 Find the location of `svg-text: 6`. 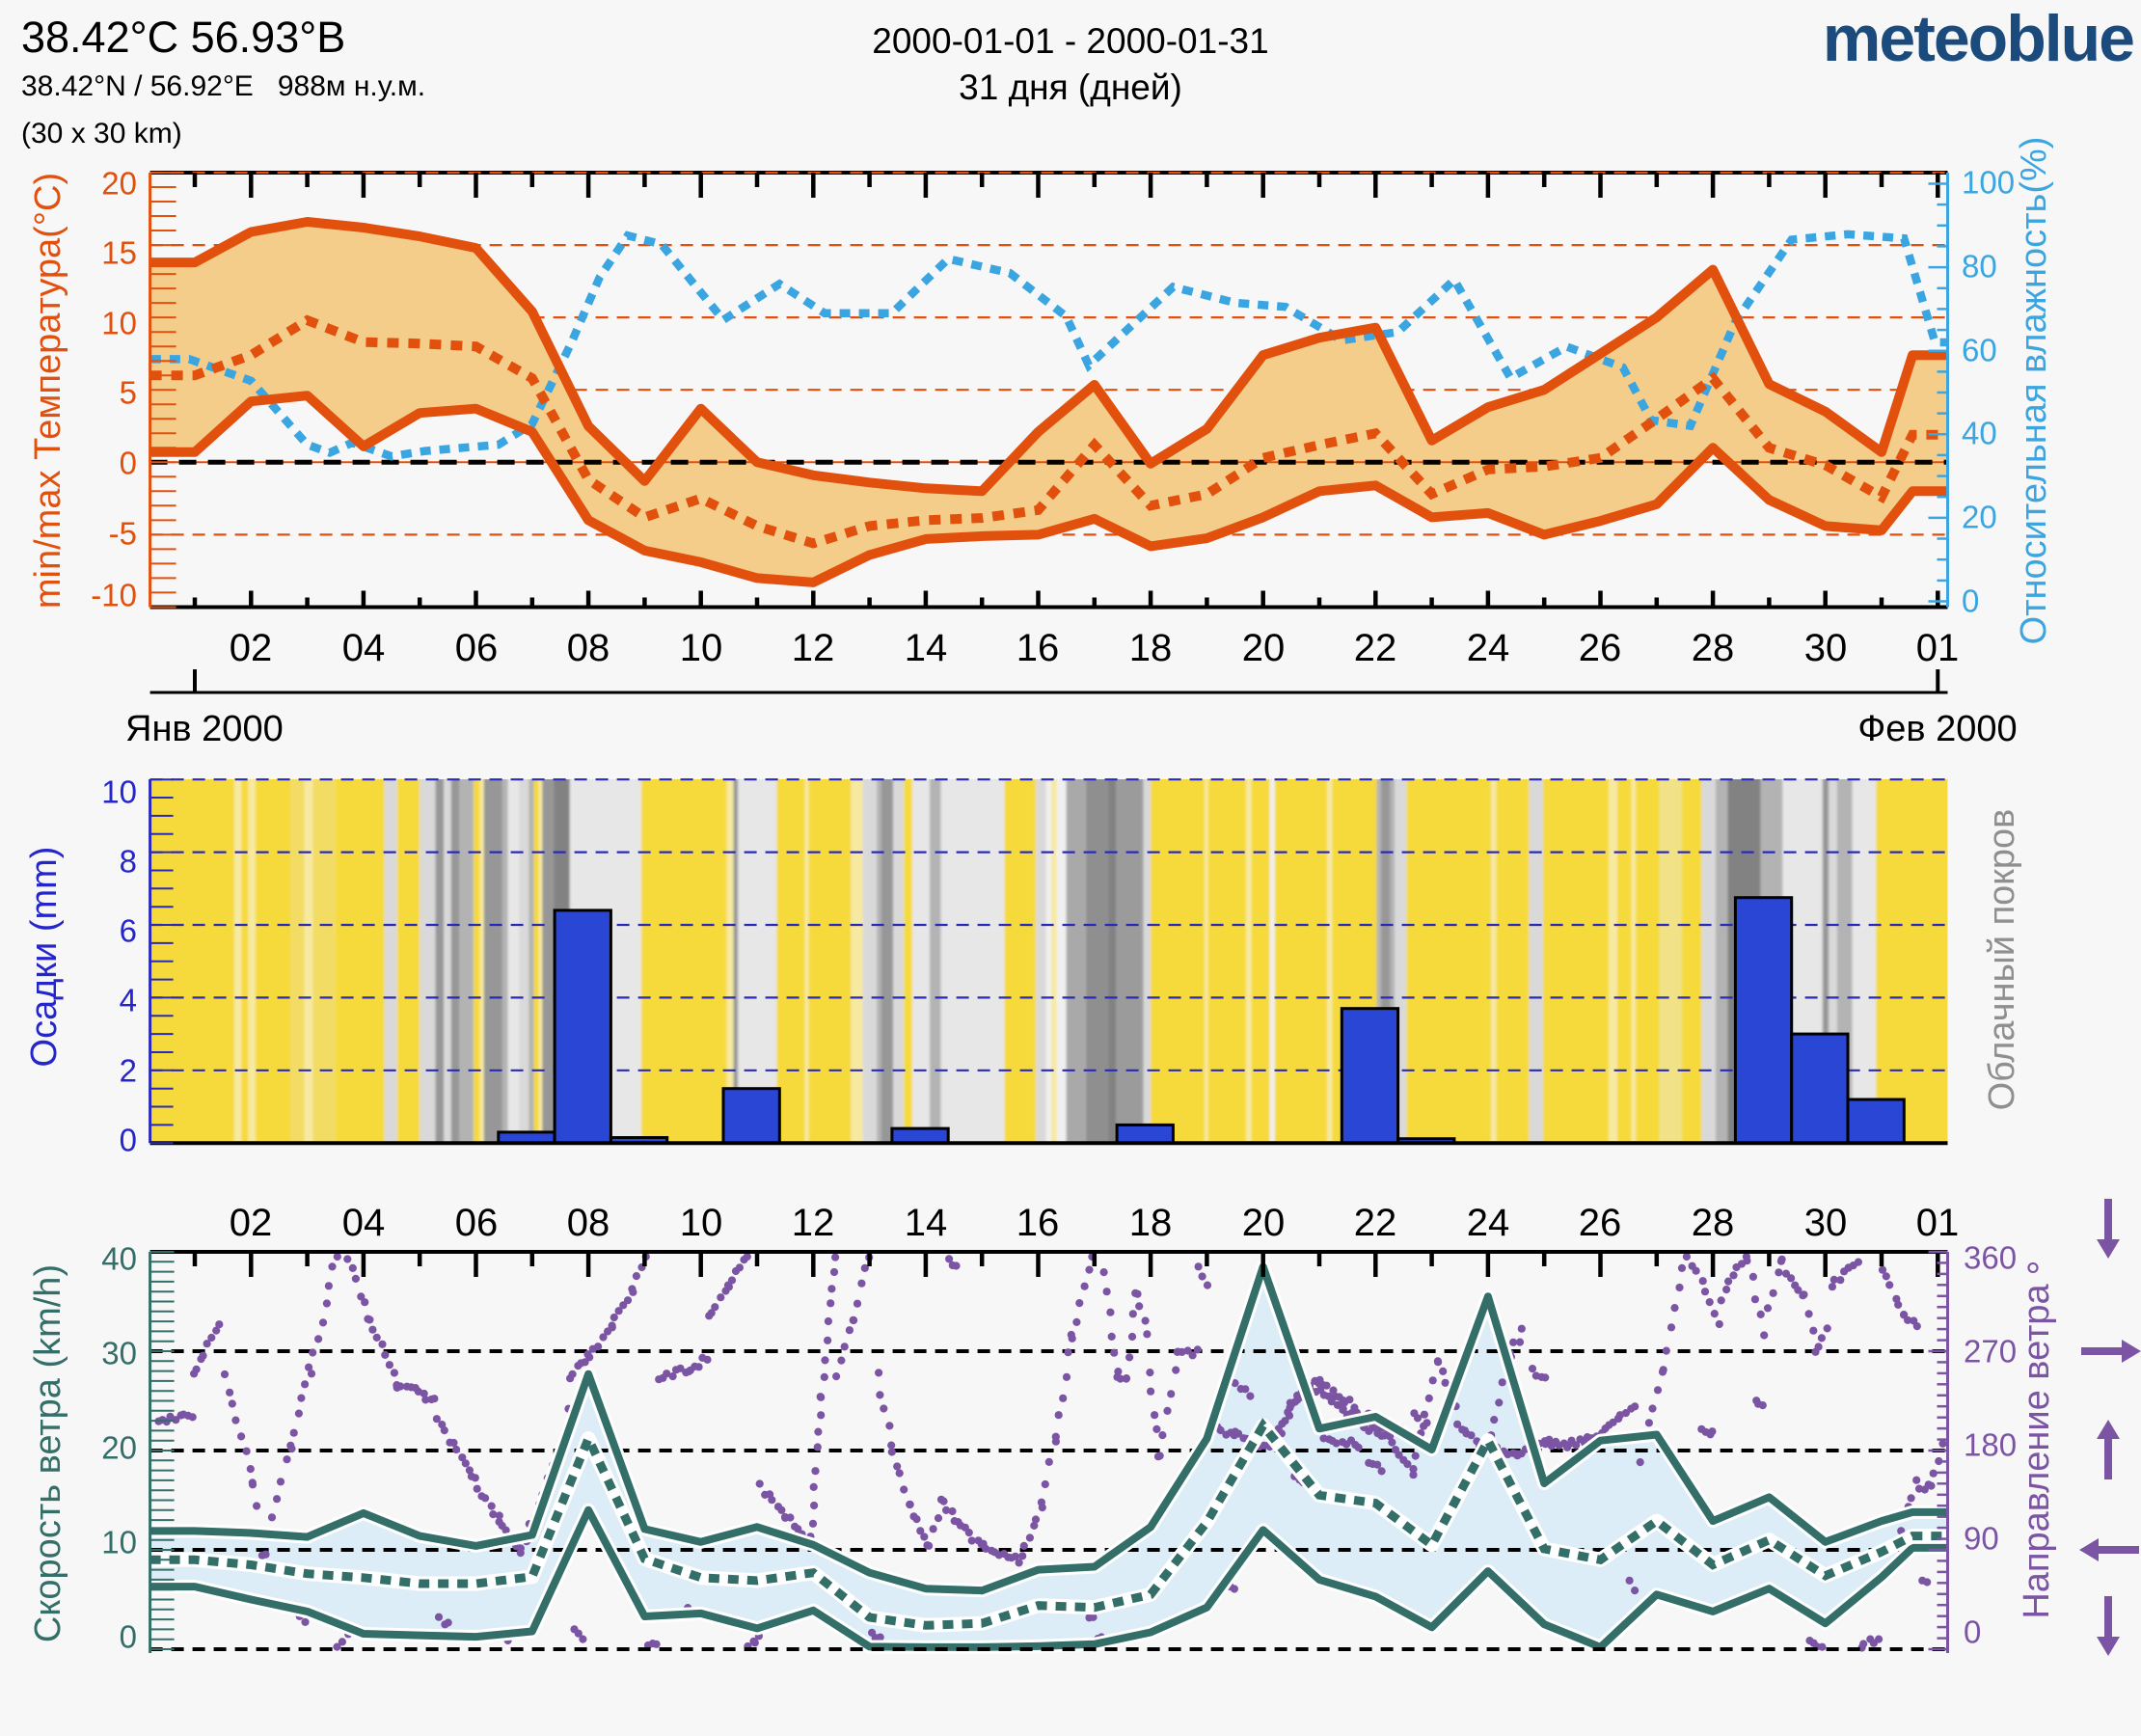

svg-text: 6 is located at coordinates (129, 931).